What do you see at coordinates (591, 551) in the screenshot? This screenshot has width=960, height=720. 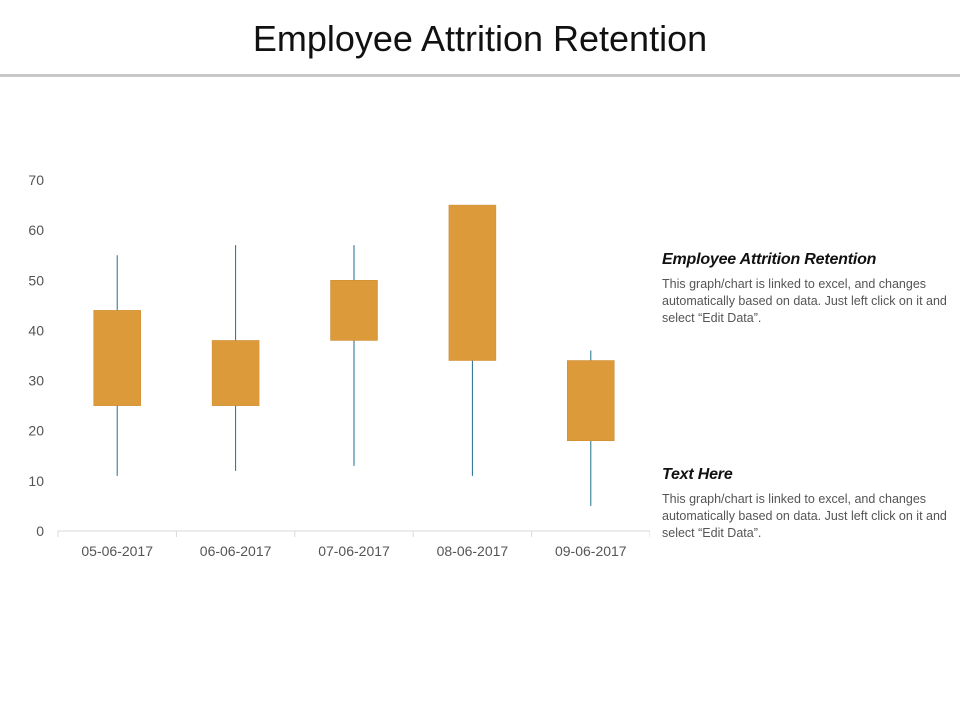 I see `x-tick-label: 09-06-2017` at bounding box center [591, 551].